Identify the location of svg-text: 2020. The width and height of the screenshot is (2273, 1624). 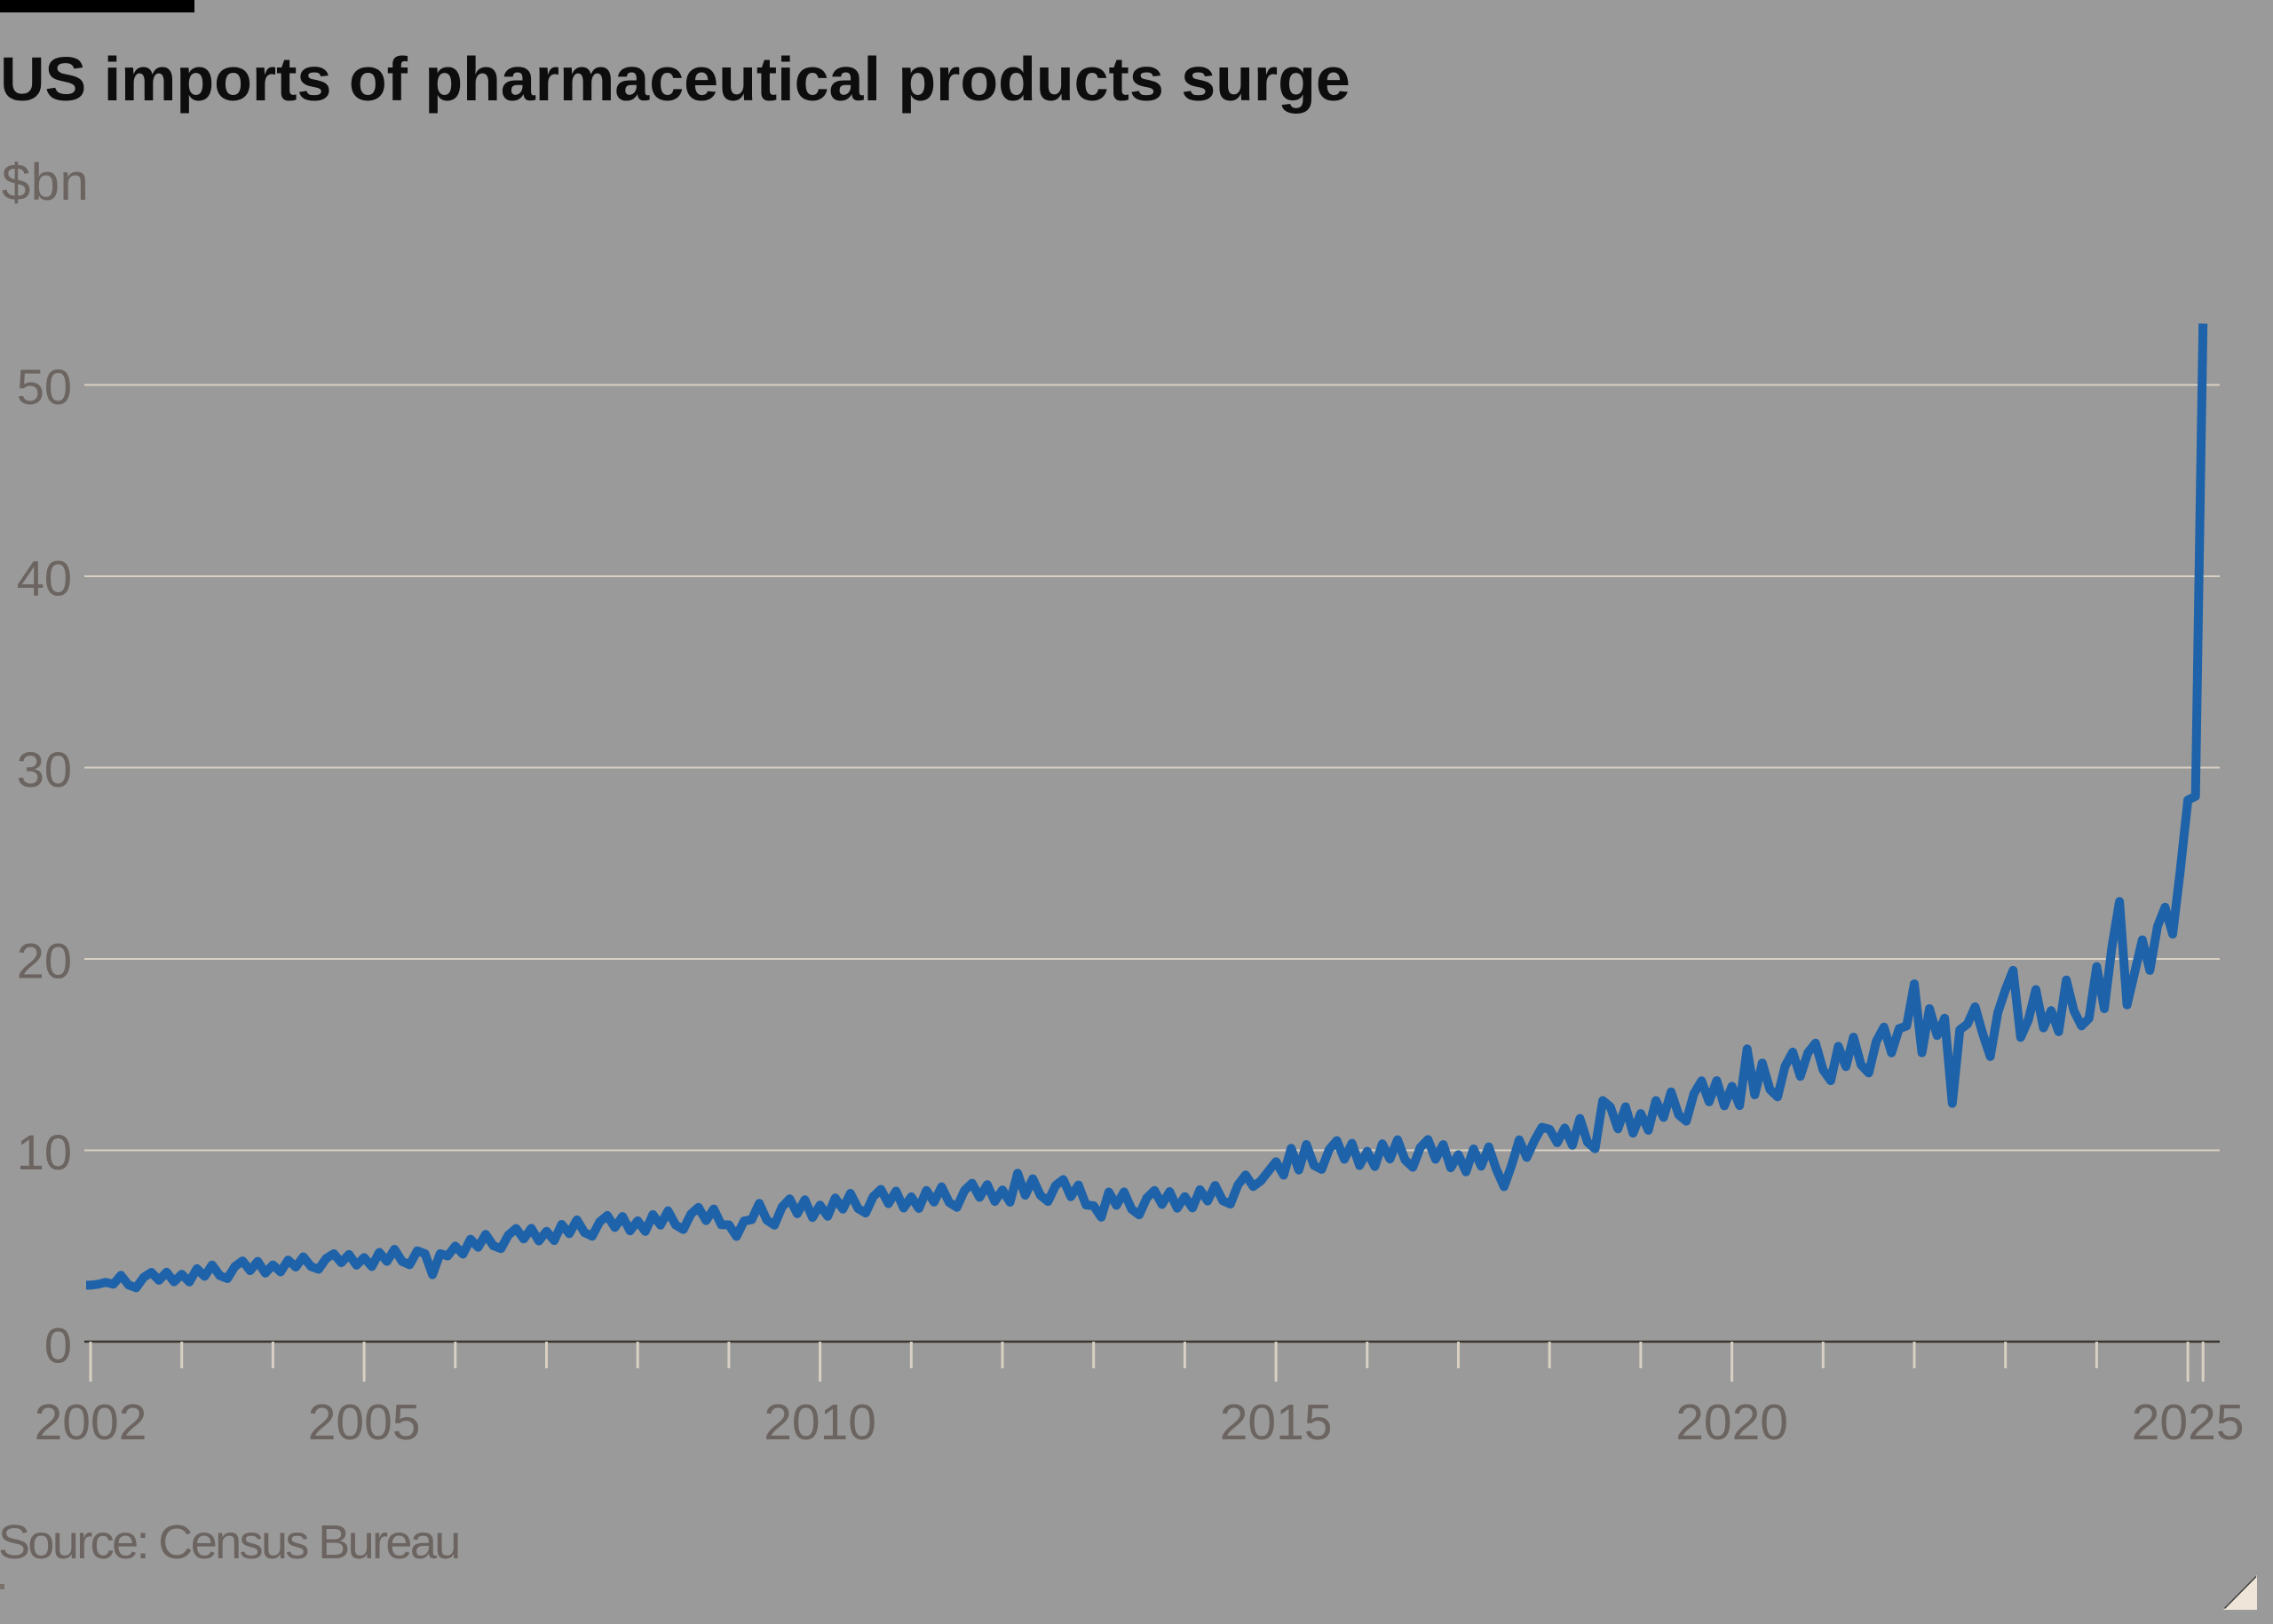
(1731, 1422).